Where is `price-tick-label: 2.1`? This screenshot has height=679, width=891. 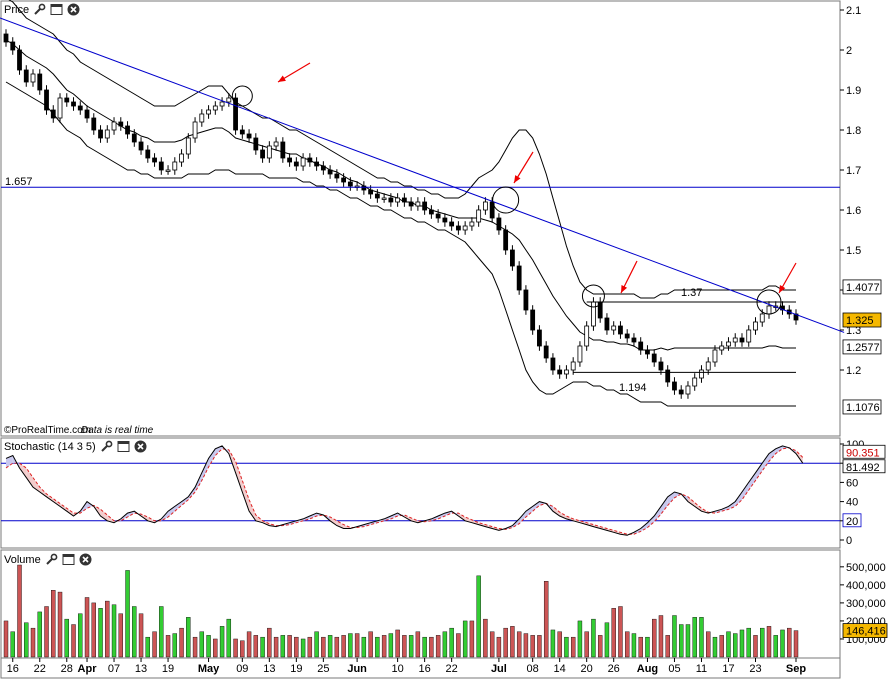
price-tick-label: 2.1 is located at coordinates (853, 11).